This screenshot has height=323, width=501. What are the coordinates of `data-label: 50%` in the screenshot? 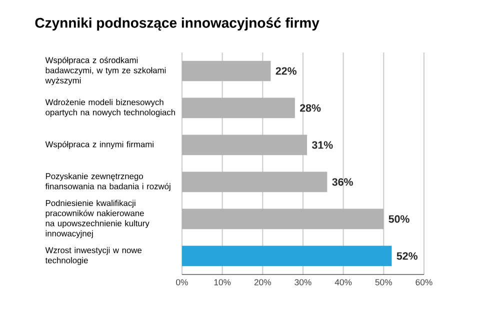 It's located at (399, 219).